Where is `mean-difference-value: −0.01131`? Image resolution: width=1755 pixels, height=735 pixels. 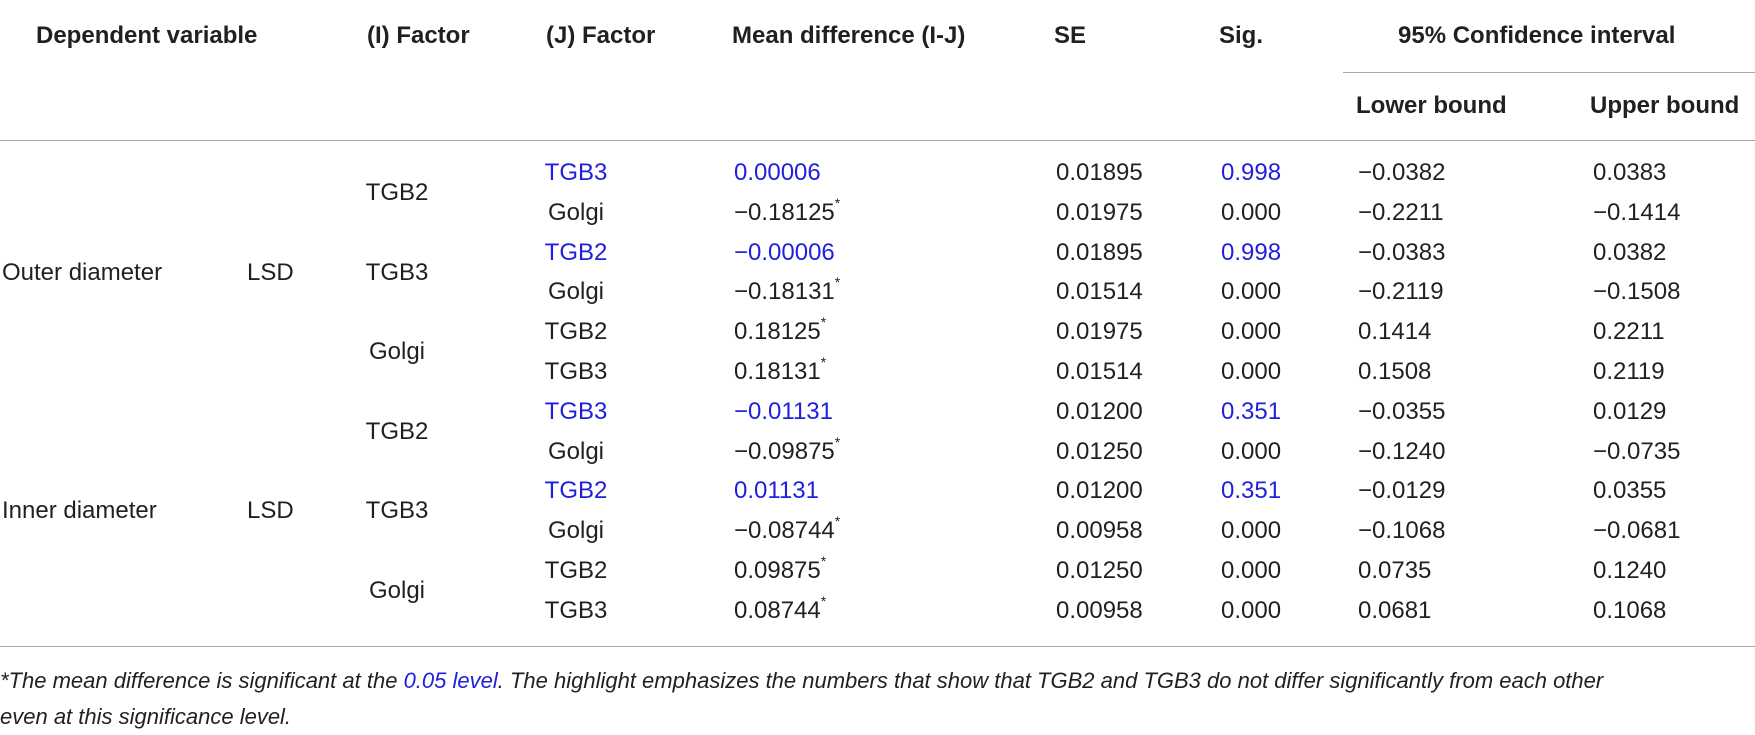 mean-difference-value: −0.01131 is located at coordinates (783, 411).